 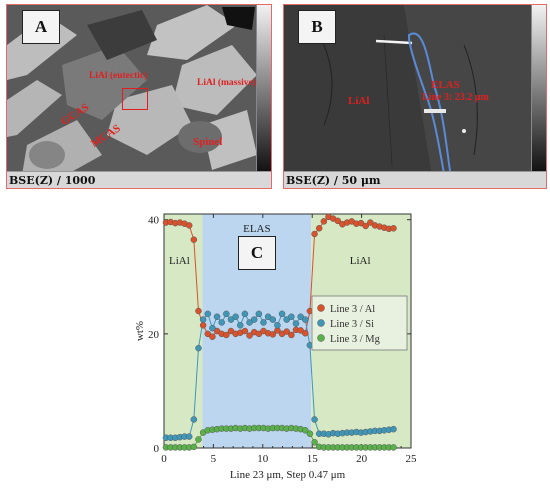 I want to click on panel-a-scalebar: BSE(Z) / 1000, so click(x=139, y=179).